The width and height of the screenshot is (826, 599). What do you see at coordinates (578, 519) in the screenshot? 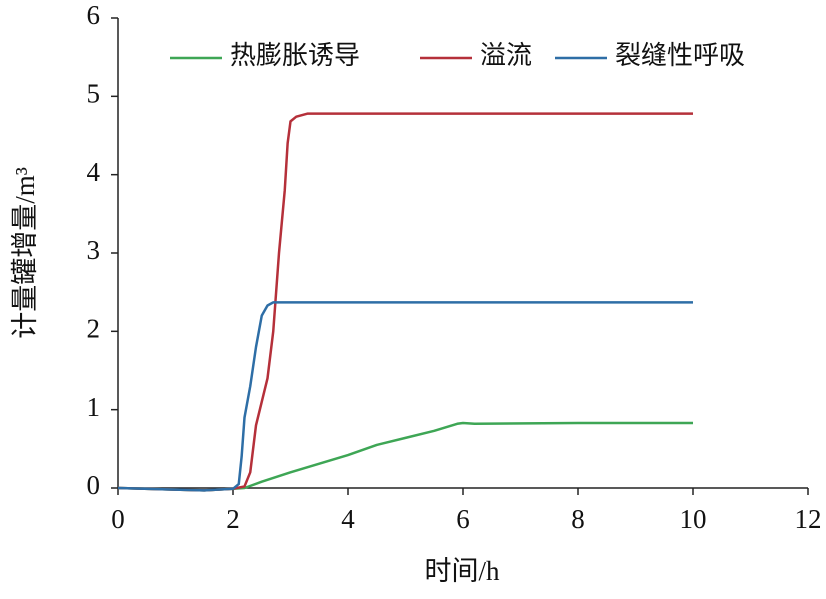
I see `x-tick-label: 8` at bounding box center [578, 519].